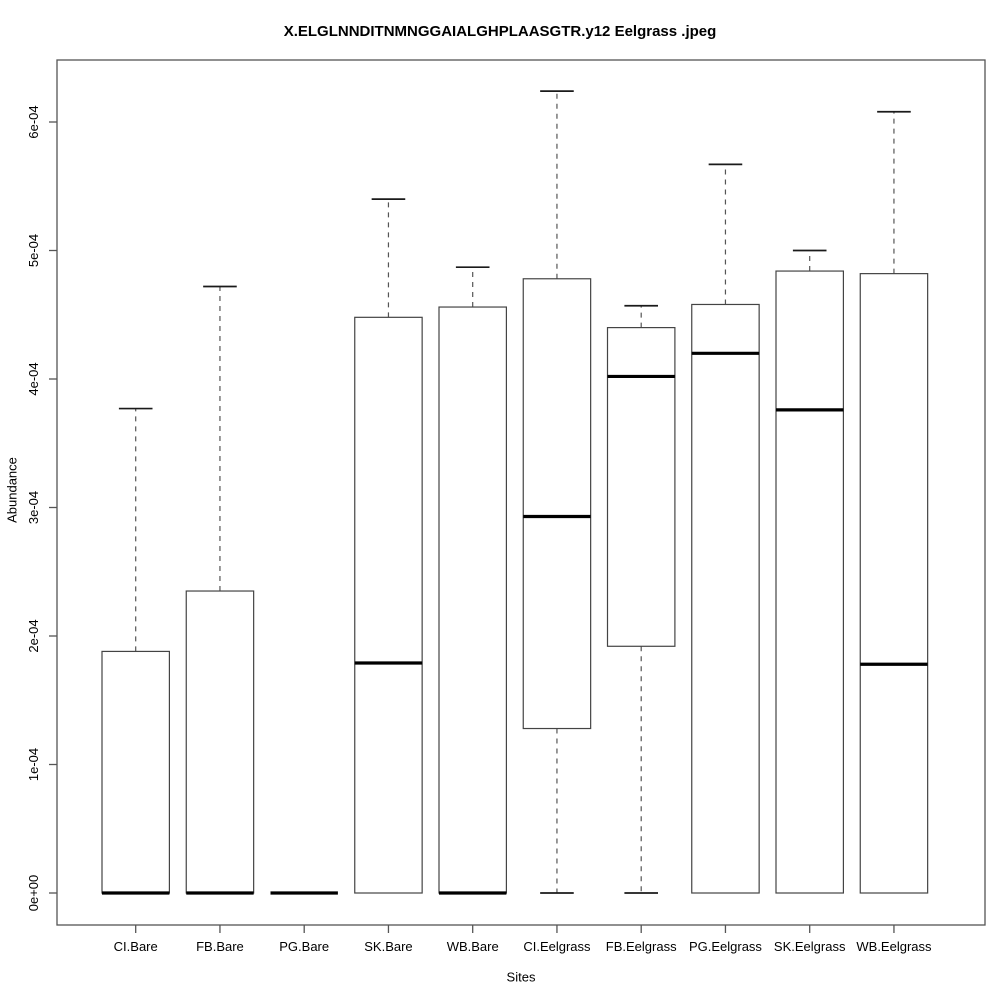 The image size is (1000, 1000). I want to click on x-tick-label: FB.Eelgrass, so click(641, 946).